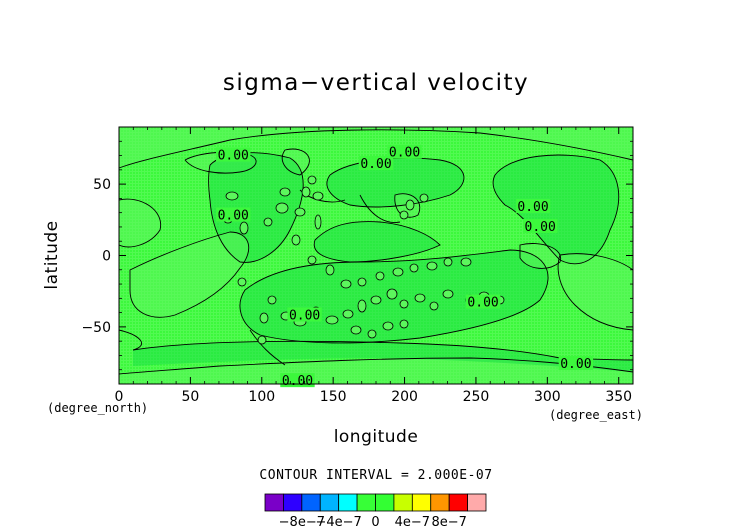 The width and height of the screenshot is (752, 532). I want to click on y-axis-unit: (degree_north), so click(98, 408).